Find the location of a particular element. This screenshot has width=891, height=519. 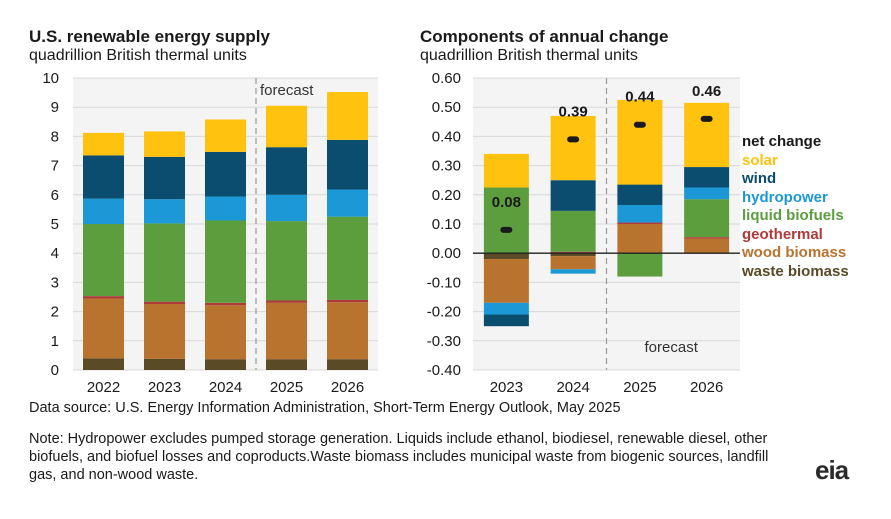

right-y-tick-label: -0.40 is located at coordinates (444, 370).